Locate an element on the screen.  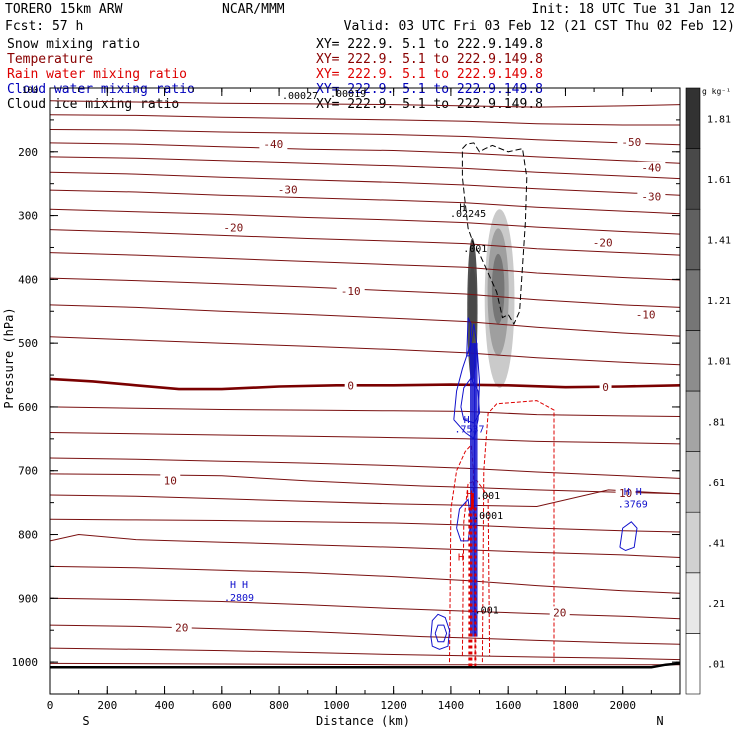
model-title: TORERO 15km ARW is located at coordinates (64, 9).